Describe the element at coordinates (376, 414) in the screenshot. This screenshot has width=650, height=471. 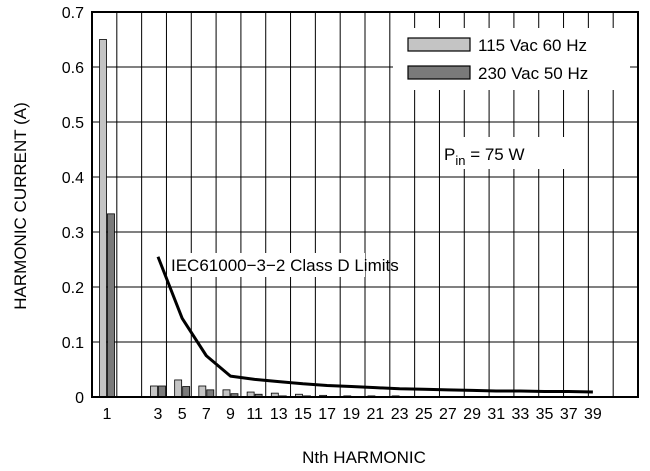
I see `x-tick-label: 21` at that location.